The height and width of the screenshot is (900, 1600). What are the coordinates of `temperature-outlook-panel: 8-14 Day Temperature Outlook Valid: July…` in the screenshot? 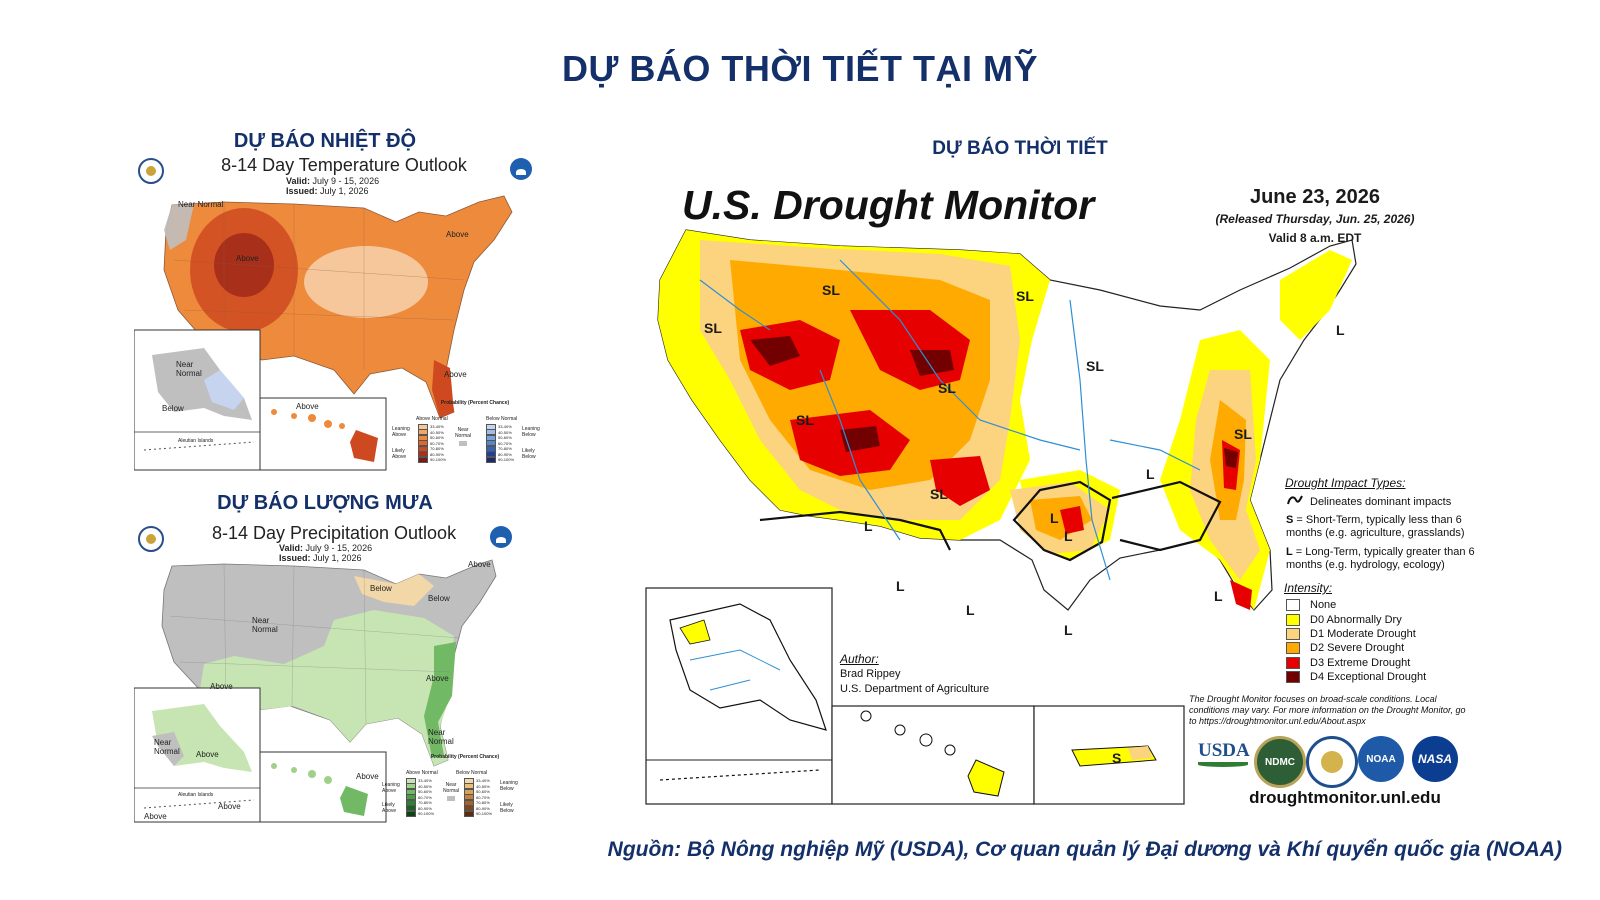 It's located at (337, 312).